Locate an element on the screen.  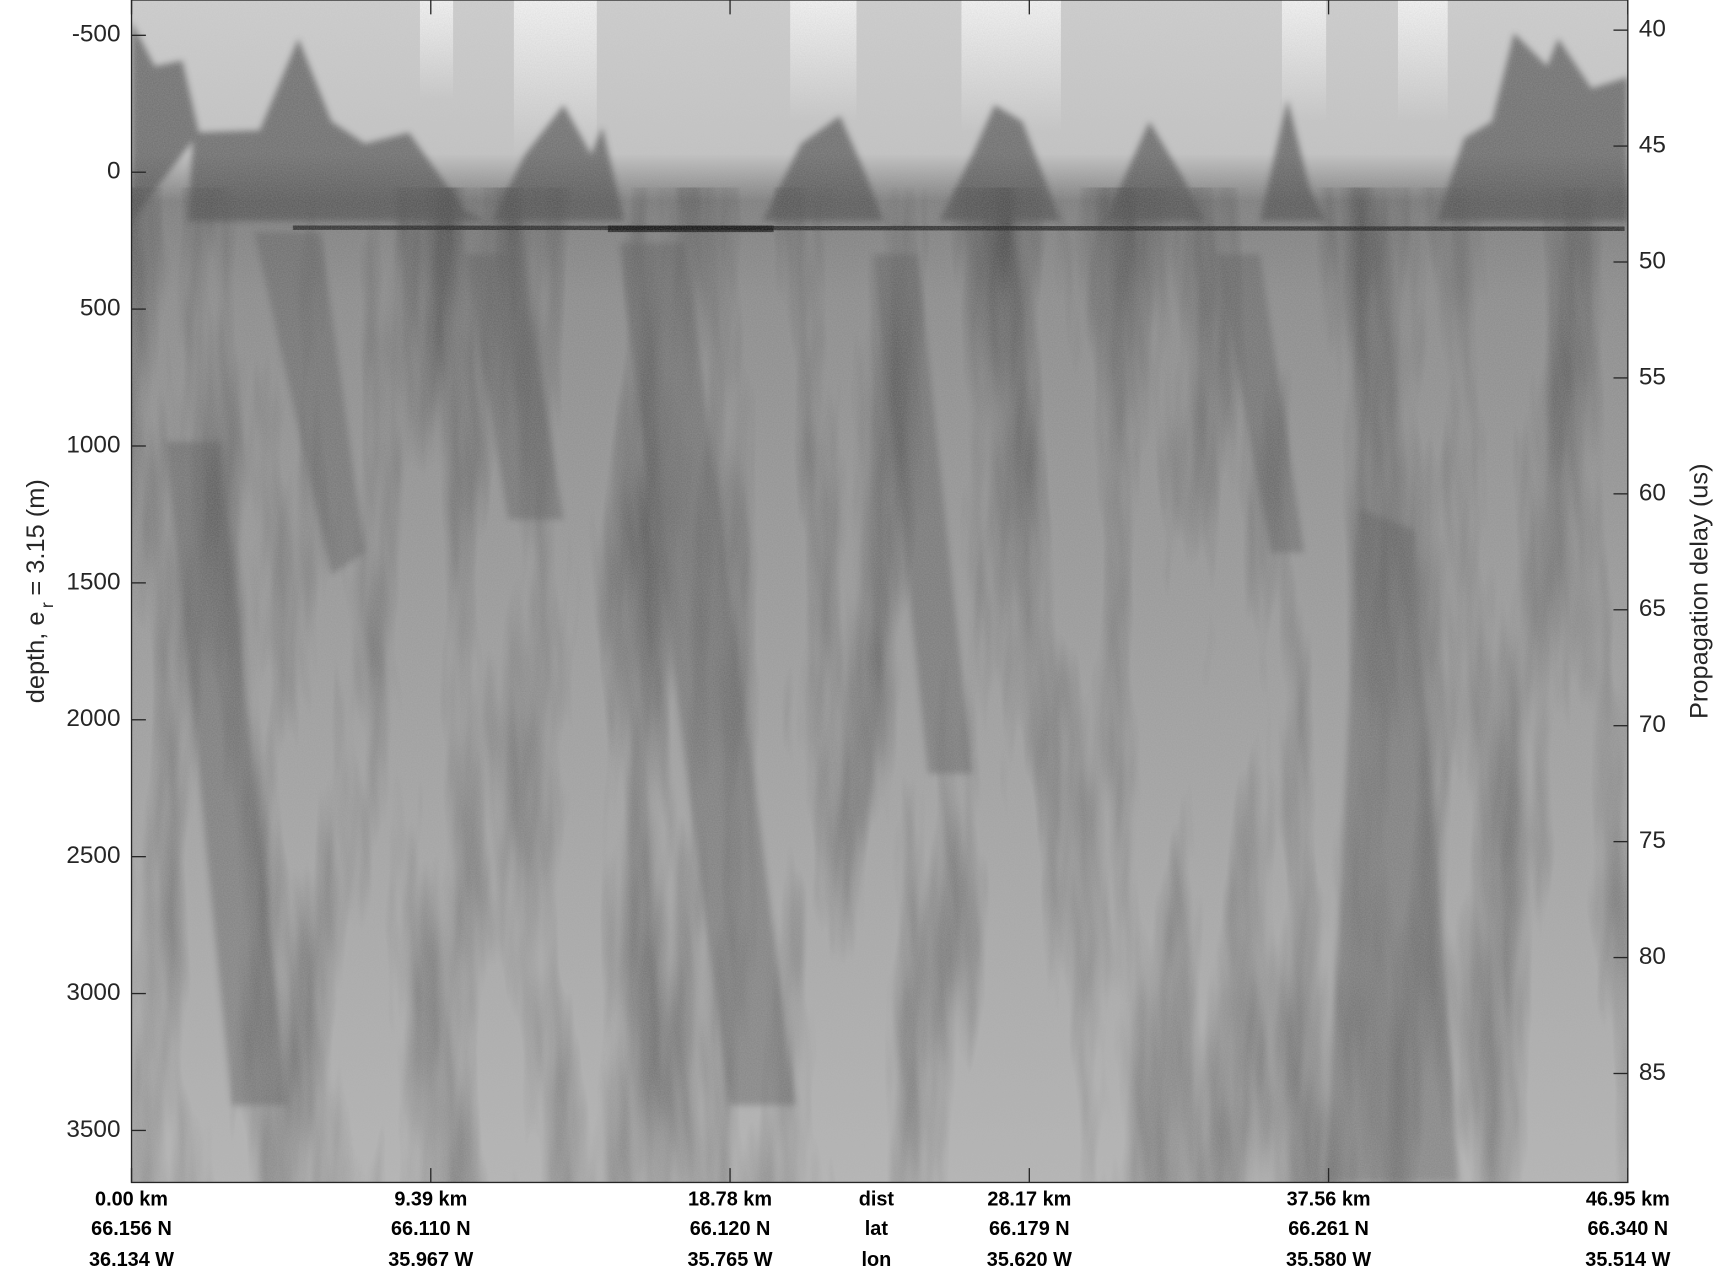
row-label: lat is located at coordinates (877, 1229).